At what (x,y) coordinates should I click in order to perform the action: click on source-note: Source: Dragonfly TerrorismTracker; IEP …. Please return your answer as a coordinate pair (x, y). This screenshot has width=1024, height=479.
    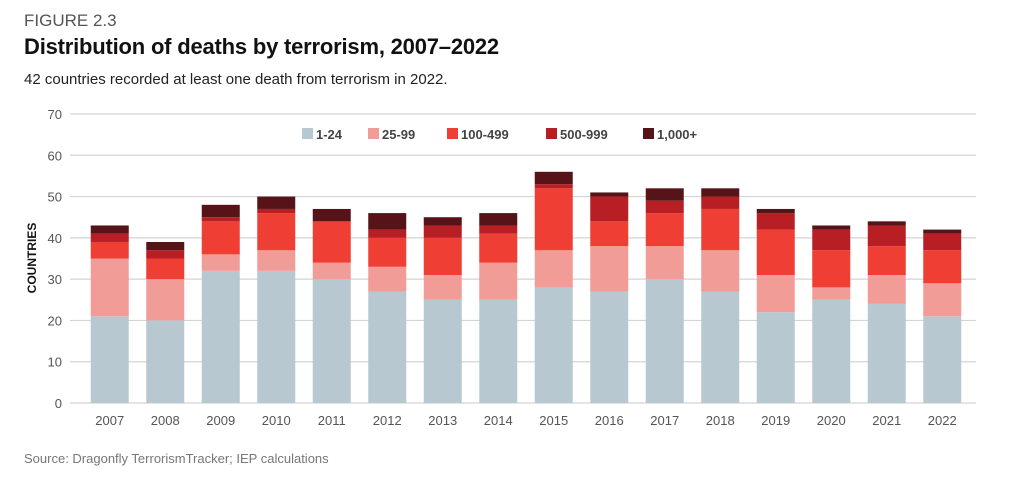
    Looking at the image, I should click on (176, 458).